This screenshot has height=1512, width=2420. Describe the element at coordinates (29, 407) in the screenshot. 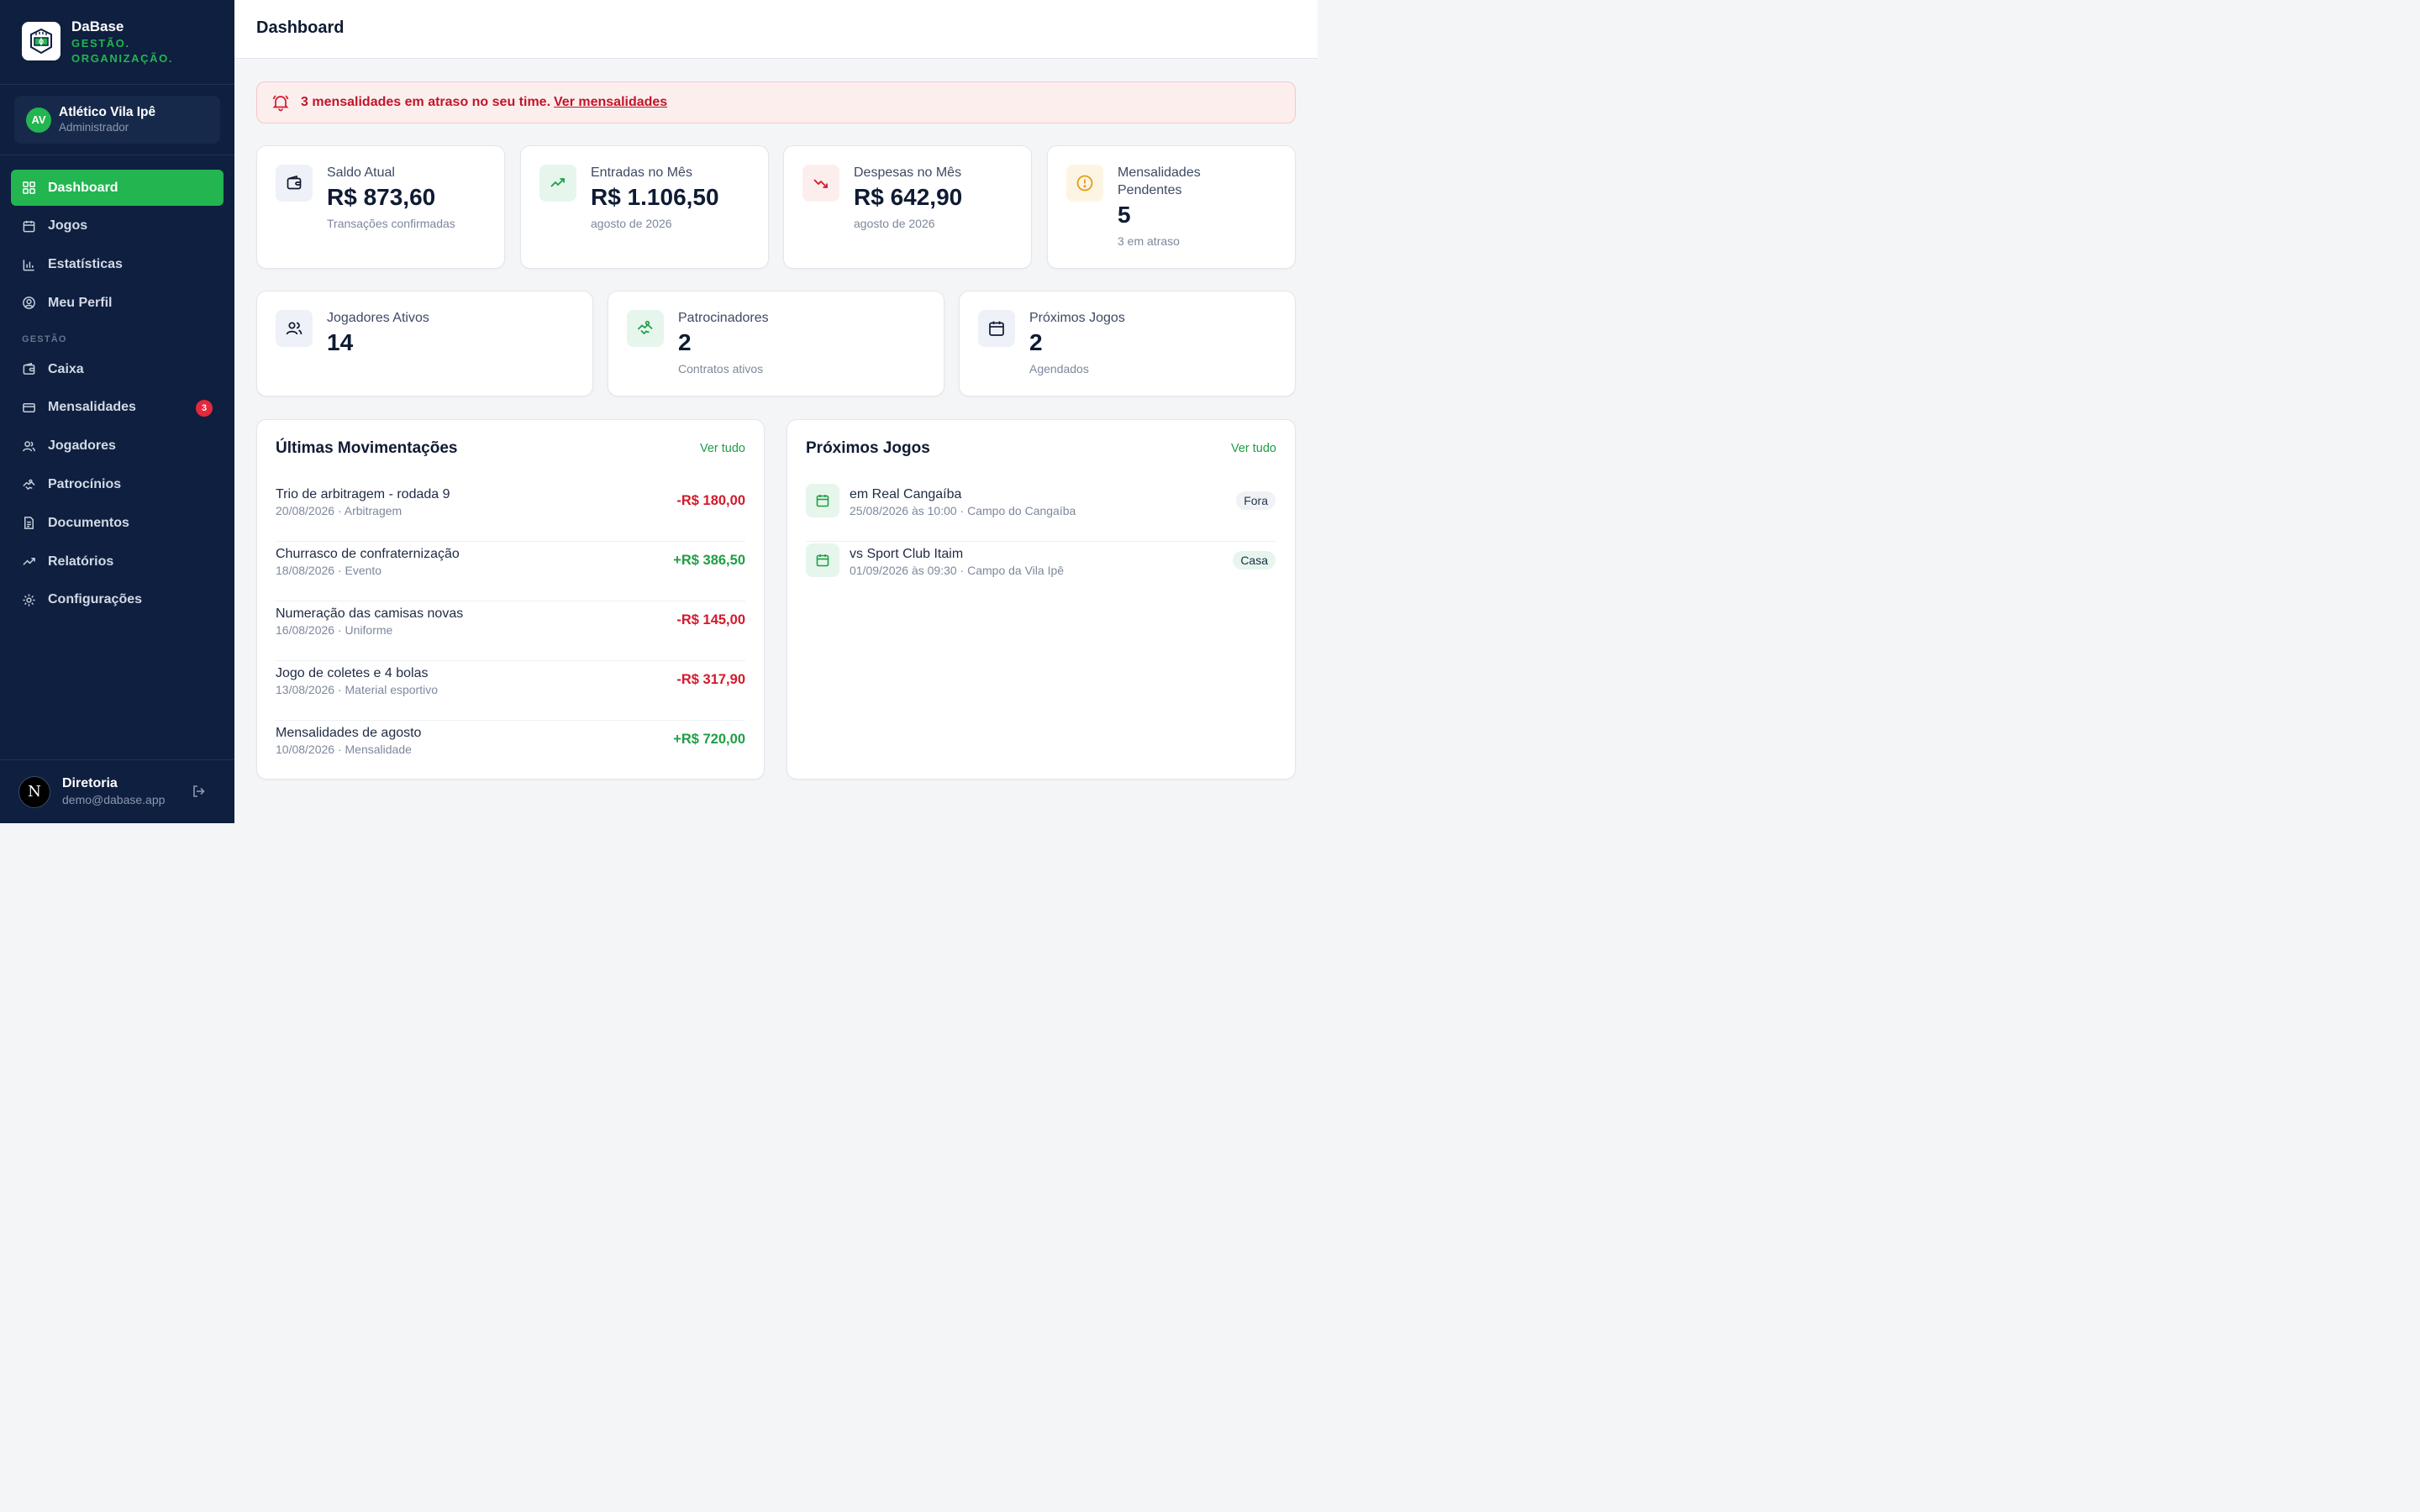

I see `credit-card-icon` at that location.